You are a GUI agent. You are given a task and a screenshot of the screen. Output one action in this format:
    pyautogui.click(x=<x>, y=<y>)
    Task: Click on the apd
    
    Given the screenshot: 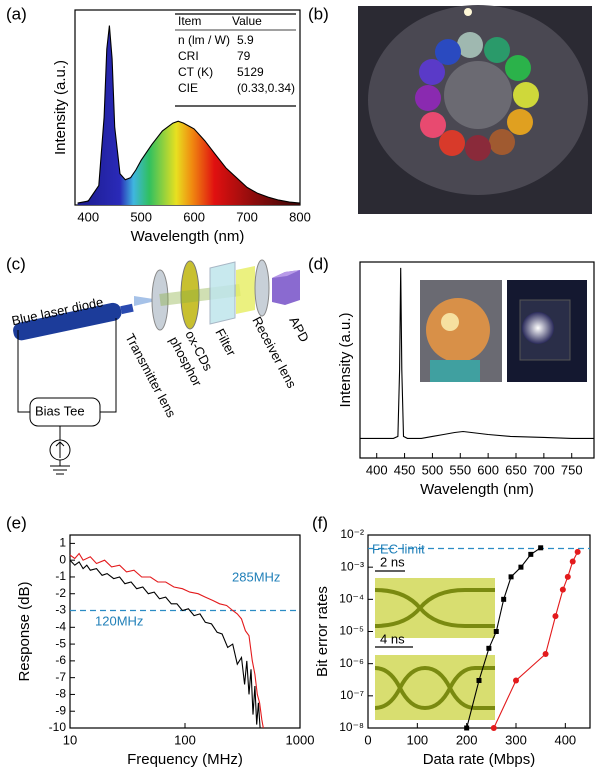 What is the action you would take?
    pyautogui.click(x=286, y=287)
    